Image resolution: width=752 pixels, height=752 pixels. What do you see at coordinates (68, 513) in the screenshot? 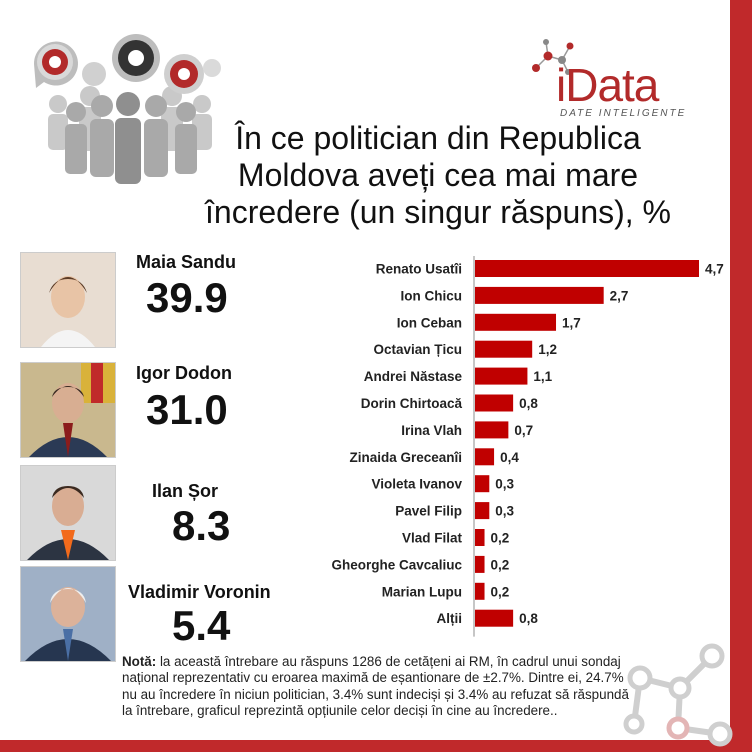
I see `ilan-sor-photo` at bounding box center [68, 513].